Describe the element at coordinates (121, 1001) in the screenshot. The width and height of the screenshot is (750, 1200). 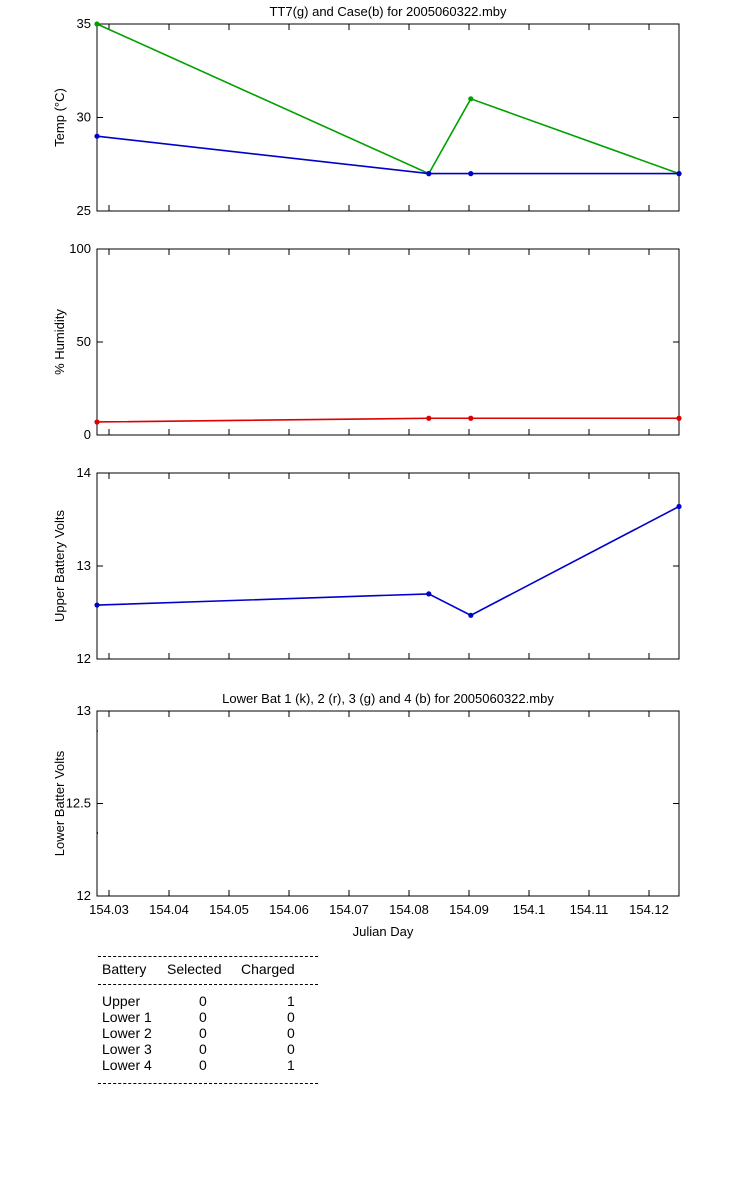
I see `battery-name: Upper` at that location.